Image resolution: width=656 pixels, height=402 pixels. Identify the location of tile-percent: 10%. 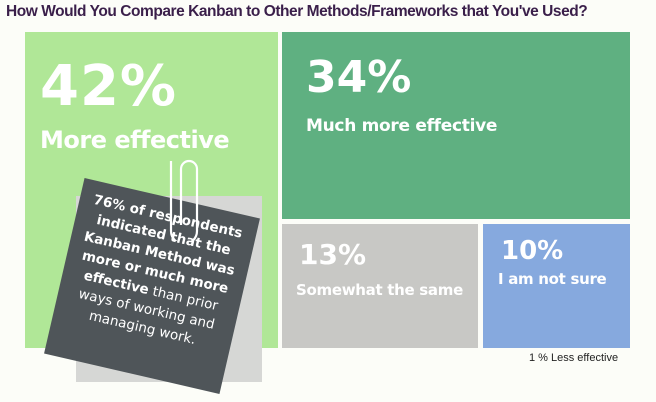
(532, 251).